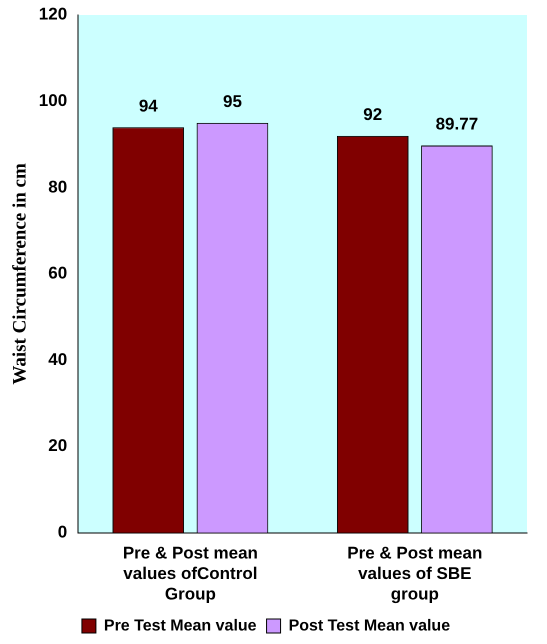  Describe the element at coordinates (58, 273) in the screenshot. I see `y-tick-label: 60` at that location.